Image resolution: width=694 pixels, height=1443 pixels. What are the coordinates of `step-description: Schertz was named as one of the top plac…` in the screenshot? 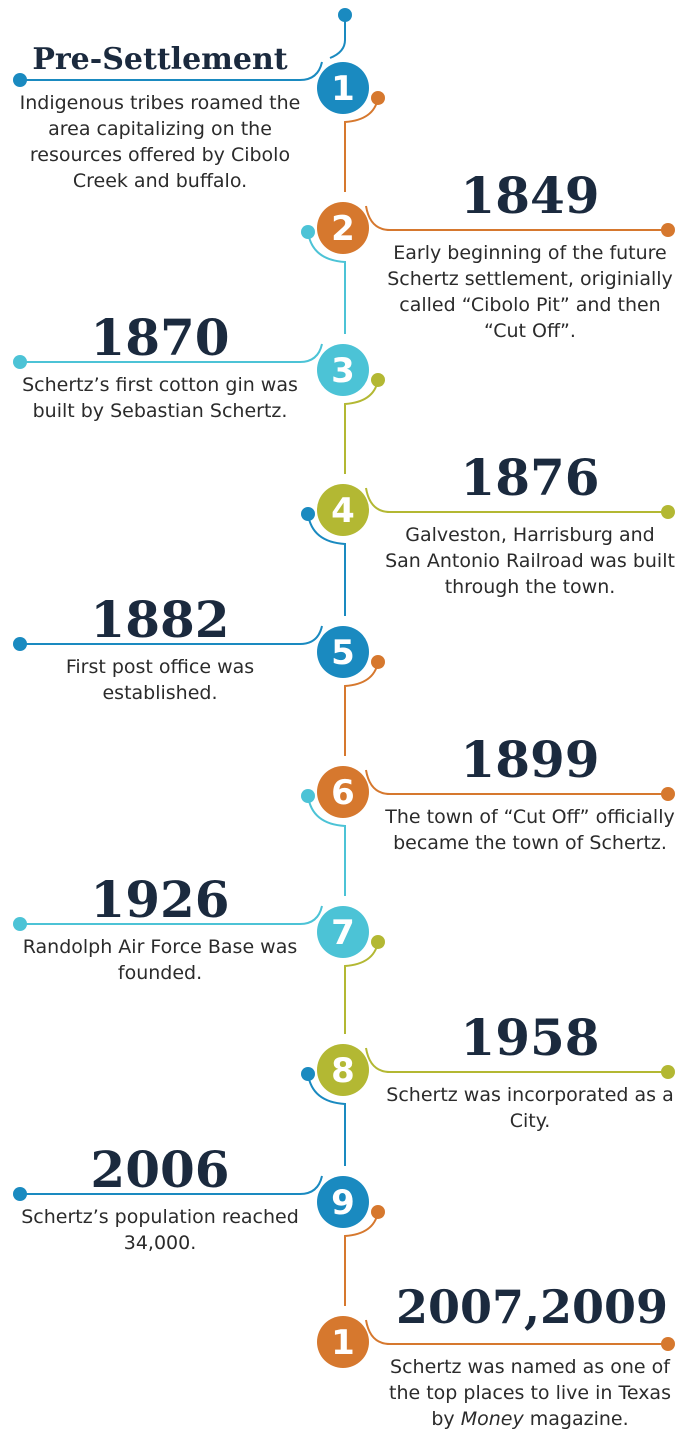 It's located at (530, 1393).